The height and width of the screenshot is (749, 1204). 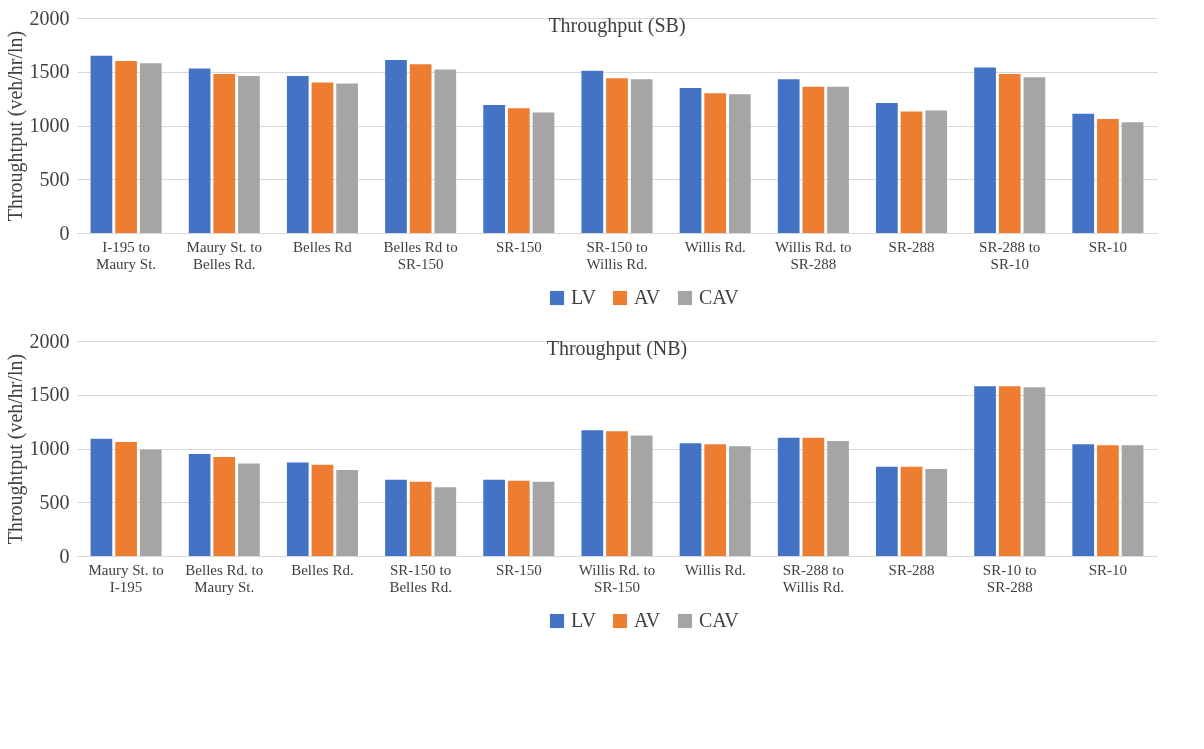 I want to click on x-tick-label: SR-288 to Willis Rd., so click(x=813, y=578).